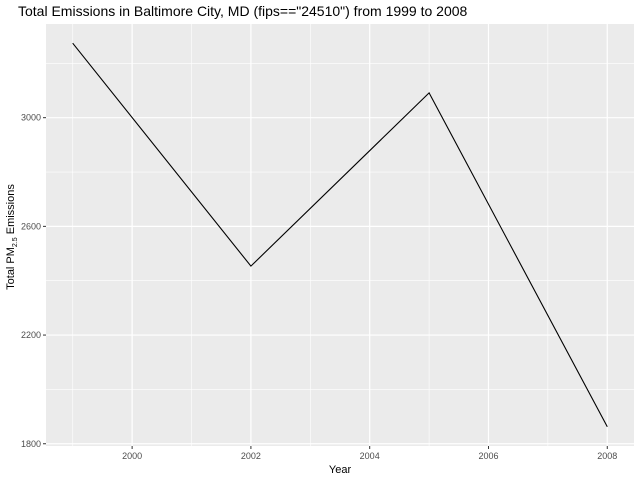 This screenshot has width=640, height=480. Describe the element at coordinates (340, 470) in the screenshot. I see `x-axis-title: Year` at that location.